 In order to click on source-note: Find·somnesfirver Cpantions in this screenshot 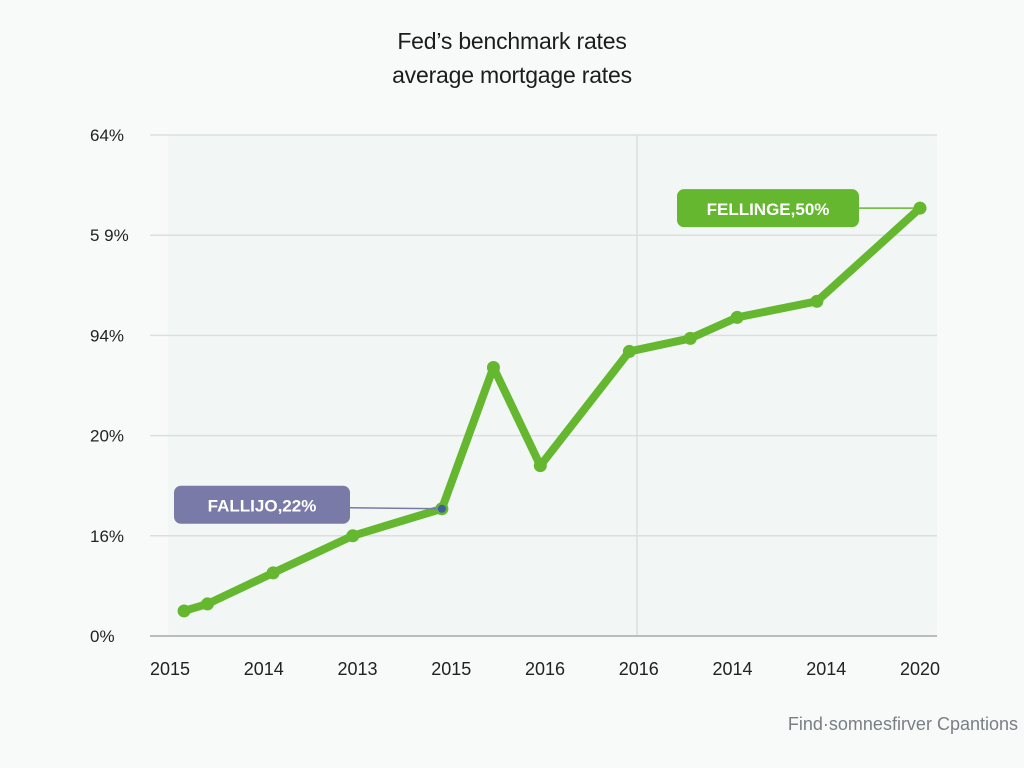, I will do `click(902, 724)`.